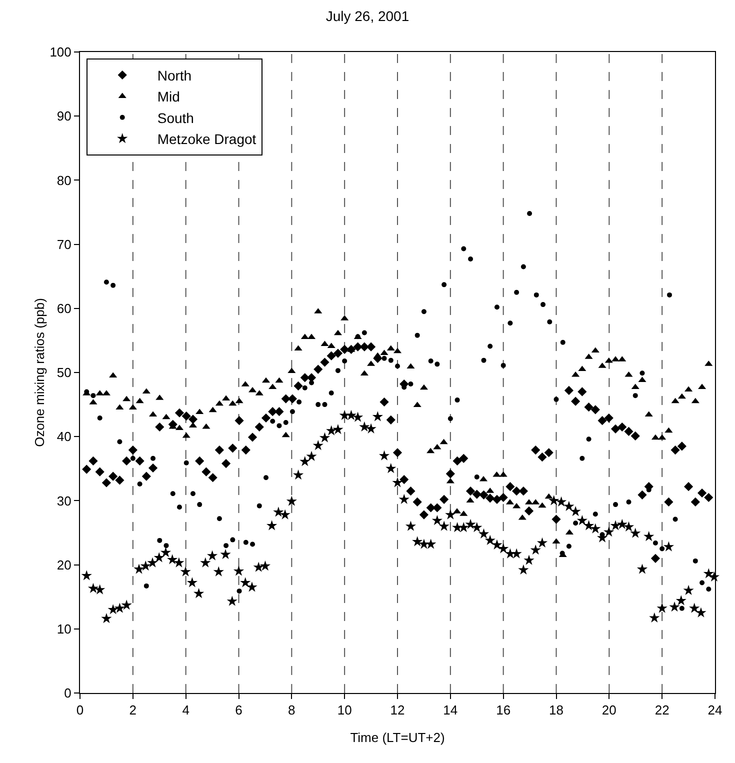 Image resolution: width=735 pixels, height=763 pixels. Describe the element at coordinates (64, 372) in the screenshot. I see `y-tick-label: 50` at that location.